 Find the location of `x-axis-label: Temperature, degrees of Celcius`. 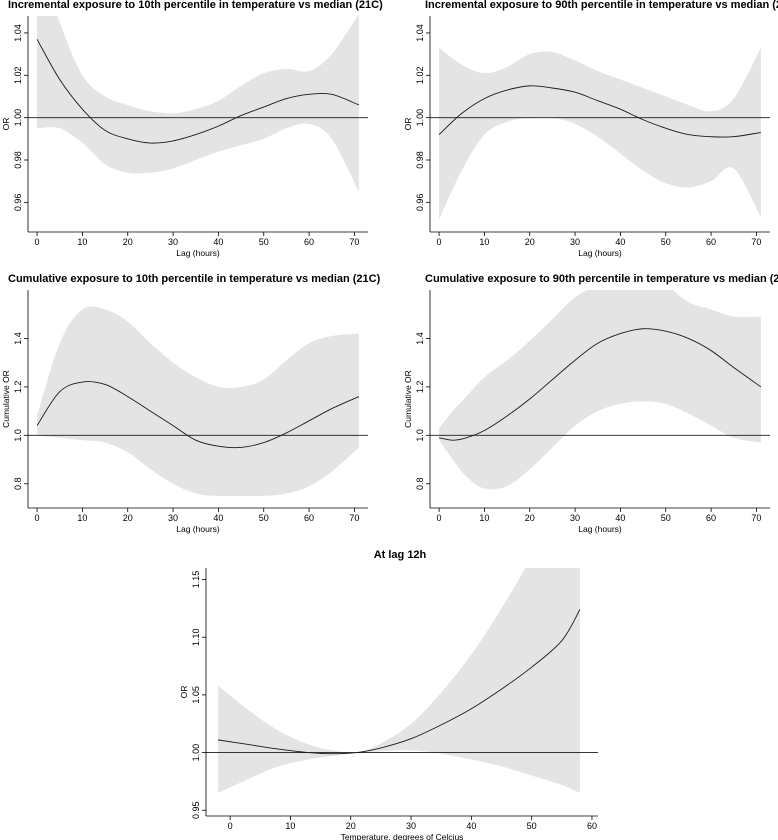

x-axis-label: Temperature, degrees of Celcius is located at coordinates (402, 836).